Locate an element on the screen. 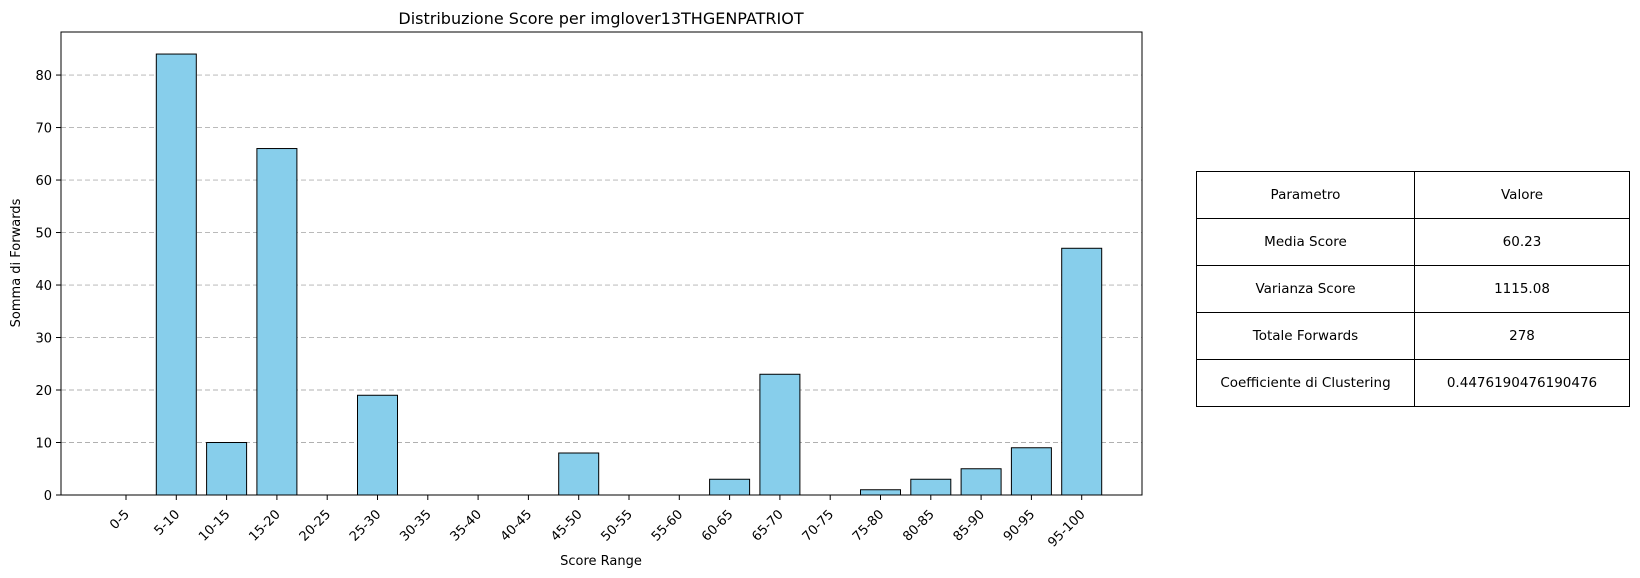 The image size is (1640, 578). x-tick-label: 25-30 is located at coordinates (365, 525).